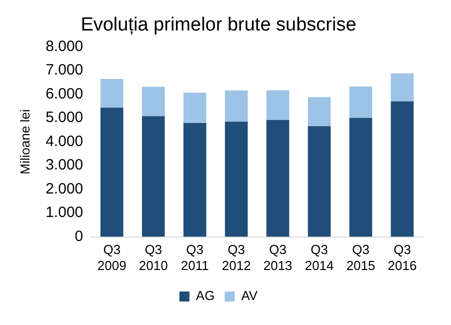 The width and height of the screenshot is (451, 325). Describe the element at coordinates (24, 141) in the screenshot. I see `y-axis-title: Milioane lei` at that location.